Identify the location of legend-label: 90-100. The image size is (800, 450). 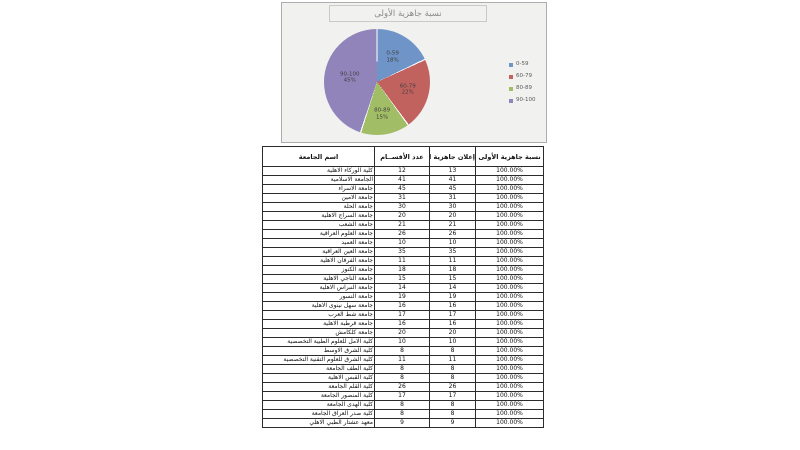
(526, 100).